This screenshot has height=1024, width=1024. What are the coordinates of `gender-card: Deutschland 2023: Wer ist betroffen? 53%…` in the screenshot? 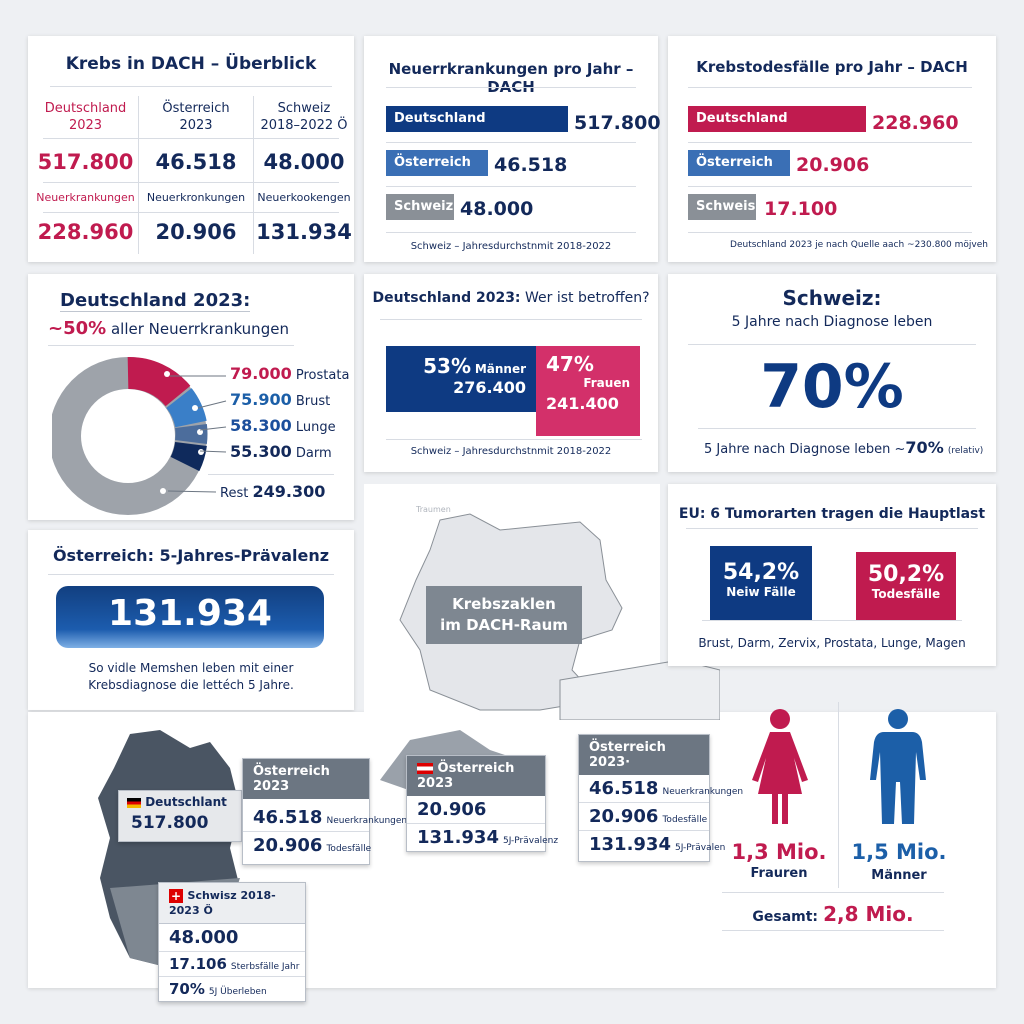 It's located at (511, 373).